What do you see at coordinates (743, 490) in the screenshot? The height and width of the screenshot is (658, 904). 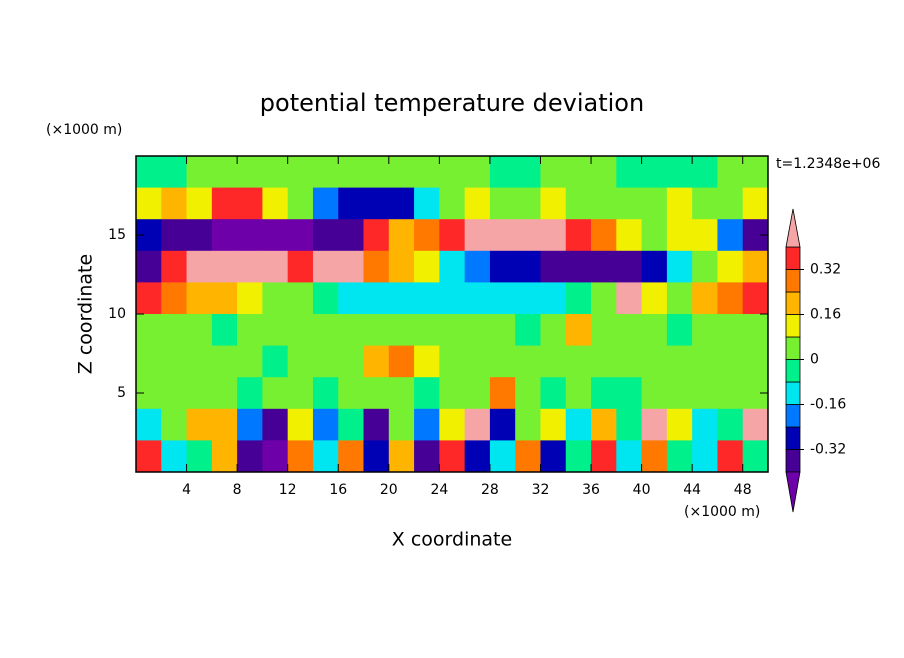 I see `x-tick-label: 48` at bounding box center [743, 490].